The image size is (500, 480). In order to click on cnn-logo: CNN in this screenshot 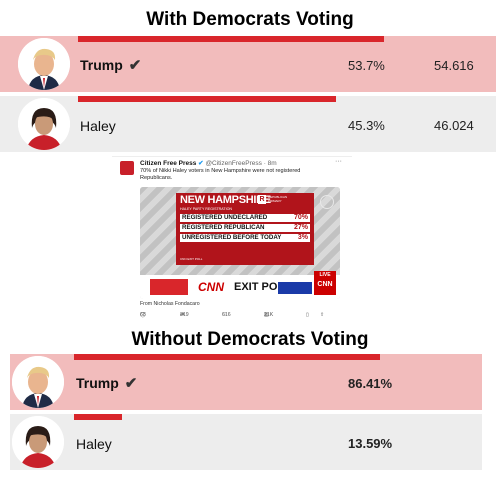, I will do `click(211, 287)`.